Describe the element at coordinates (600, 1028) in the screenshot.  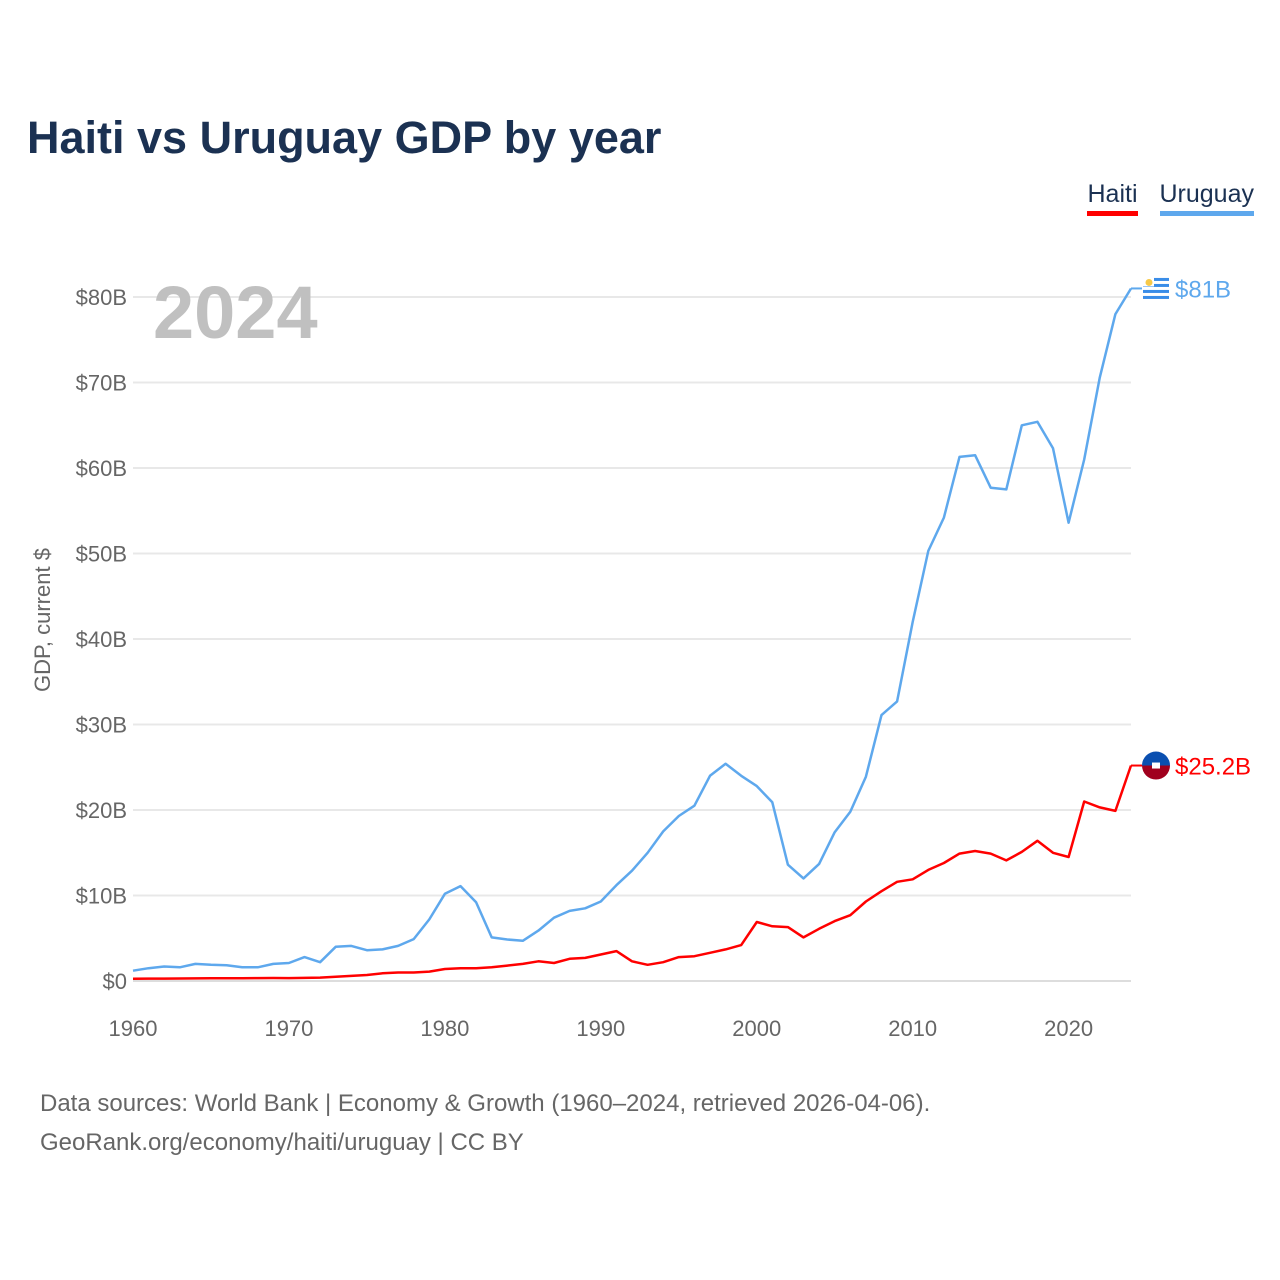
I see `x-tick-label: 1990` at that location.